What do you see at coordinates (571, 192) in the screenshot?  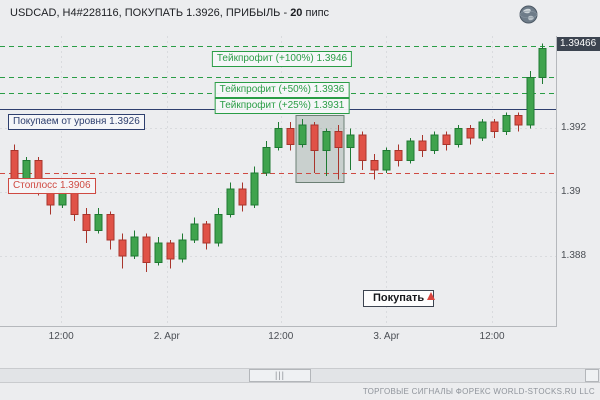 I see `price-axis-label: 1.39` at bounding box center [571, 192].